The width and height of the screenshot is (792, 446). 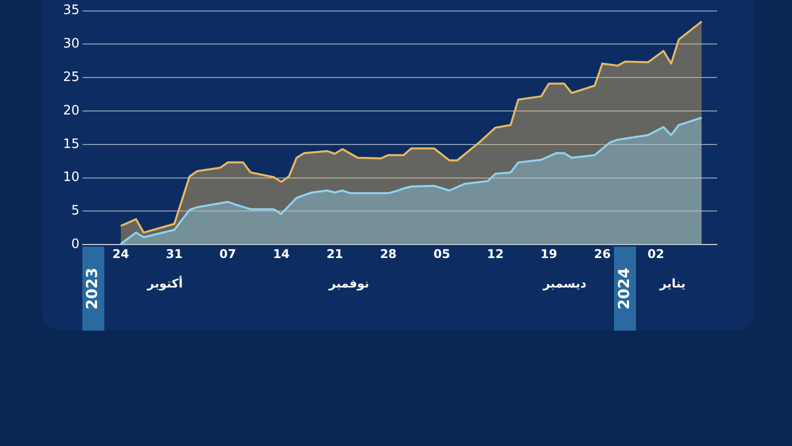 What do you see at coordinates (623, 289) in the screenshot?
I see `text: 2024` at bounding box center [623, 289].